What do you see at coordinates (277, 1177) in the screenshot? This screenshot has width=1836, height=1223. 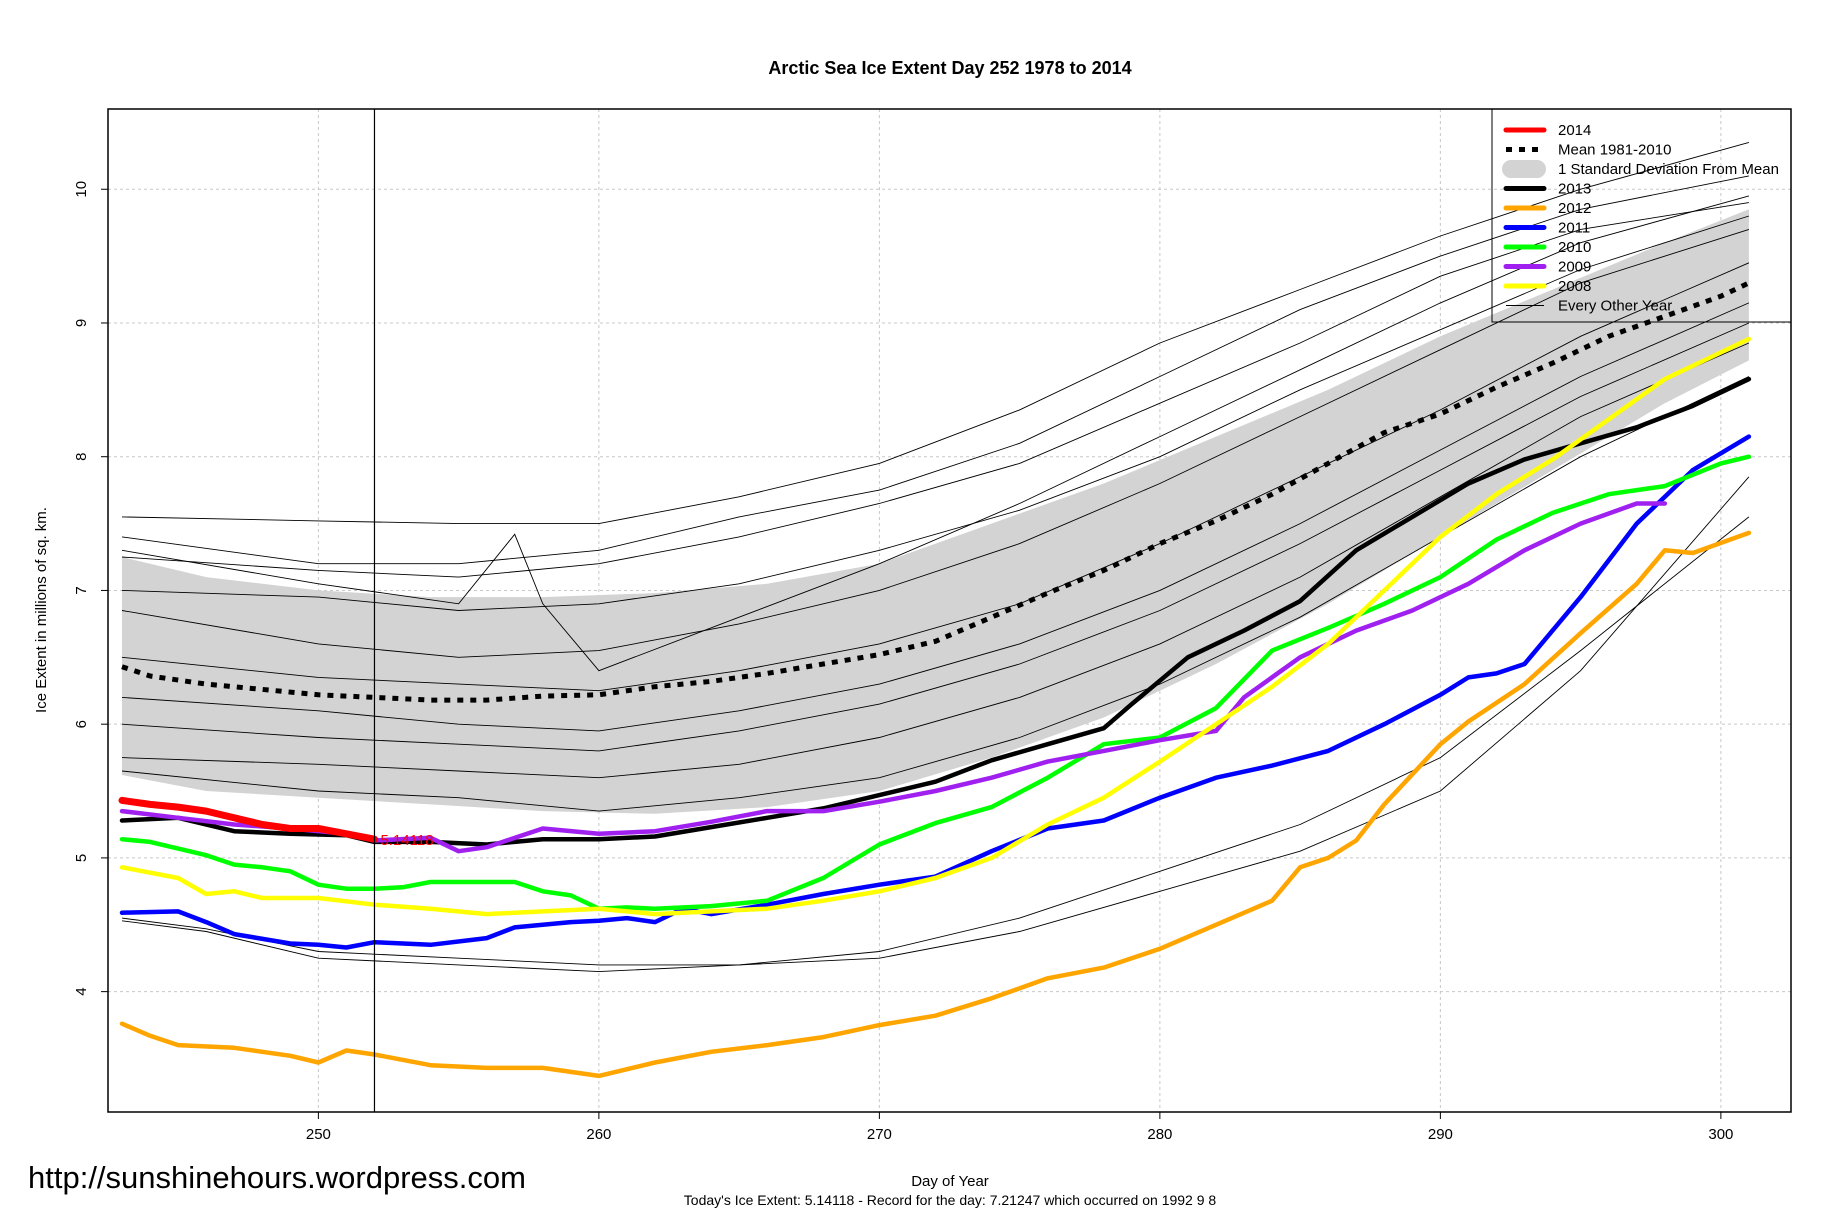 I see `website-url: http://sunshinehours.wordpress.com` at bounding box center [277, 1177].